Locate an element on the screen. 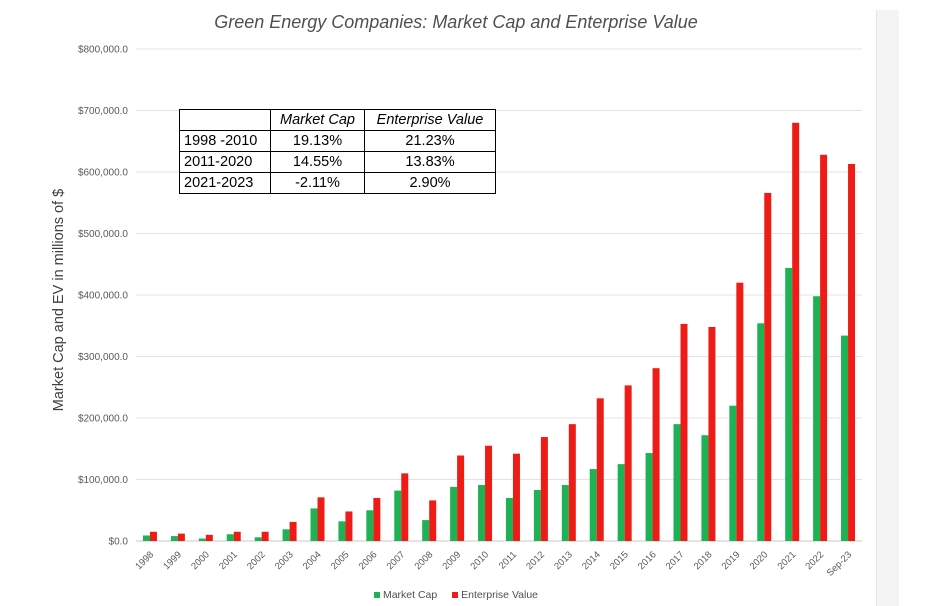 This screenshot has width=943, height=606. x-tick-label: 2021 is located at coordinates (787, 560).